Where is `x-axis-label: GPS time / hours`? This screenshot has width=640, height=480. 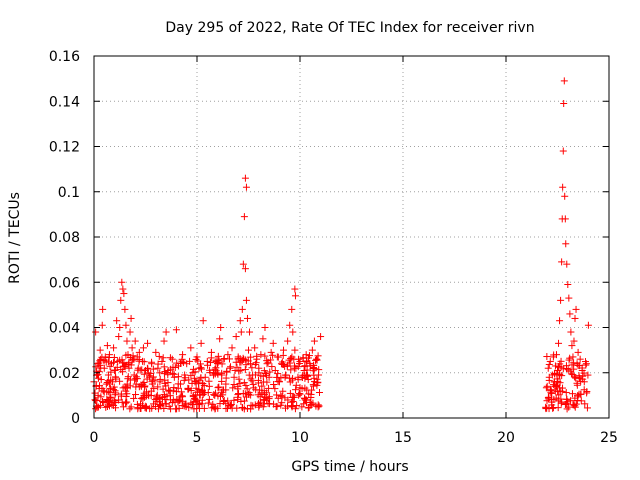 x-axis-label: GPS time / hours is located at coordinates (349, 467).